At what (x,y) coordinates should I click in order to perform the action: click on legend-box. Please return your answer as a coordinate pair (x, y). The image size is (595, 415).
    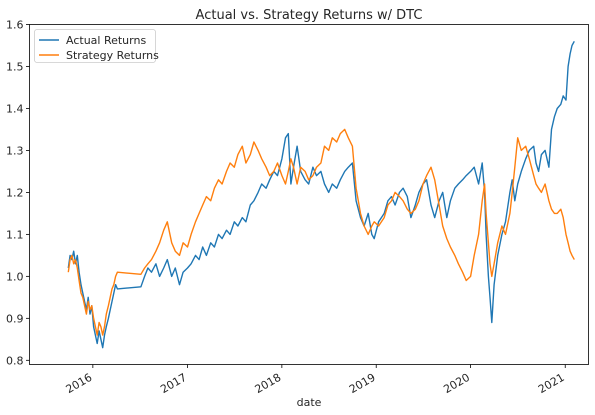
    Looking at the image, I should click on (95, 46).